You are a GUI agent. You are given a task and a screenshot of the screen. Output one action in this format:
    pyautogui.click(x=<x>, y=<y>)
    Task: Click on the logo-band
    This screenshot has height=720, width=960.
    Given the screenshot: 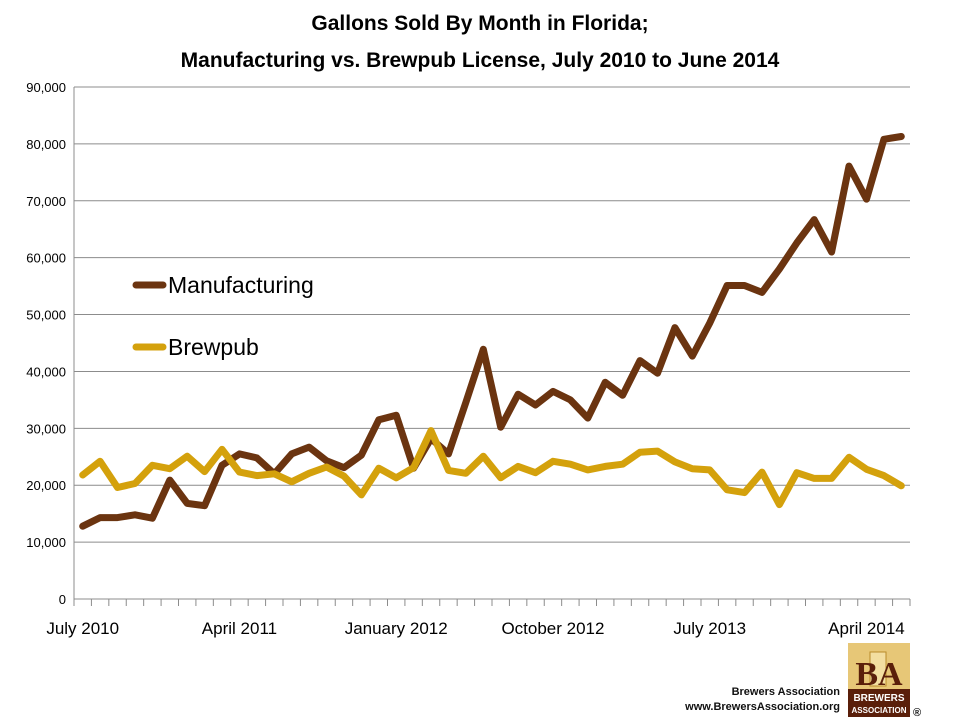 What is the action you would take?
    pyautogui.click(x=879, y=703)
    